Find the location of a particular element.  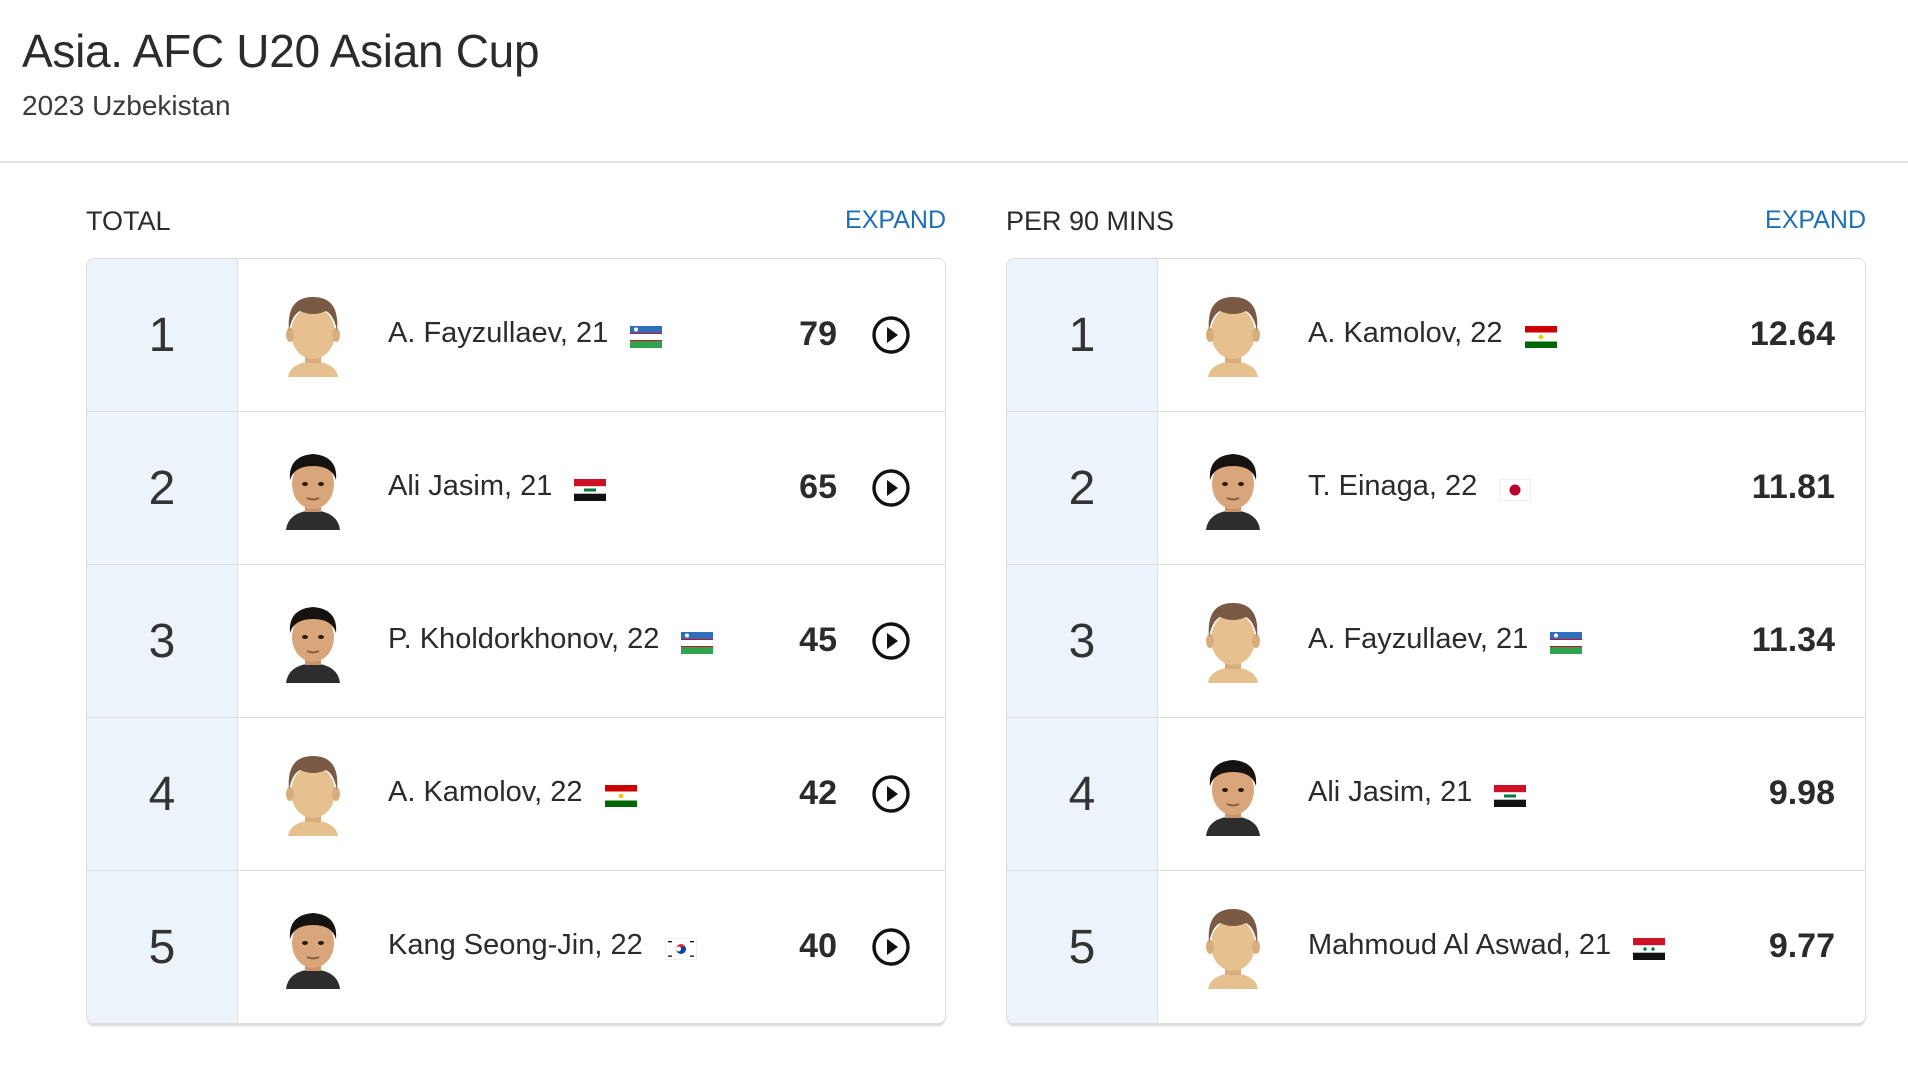

table-row: 5 Mahmoud Al Aswad, 21 9.77 is located at coordinates (1436, 947).